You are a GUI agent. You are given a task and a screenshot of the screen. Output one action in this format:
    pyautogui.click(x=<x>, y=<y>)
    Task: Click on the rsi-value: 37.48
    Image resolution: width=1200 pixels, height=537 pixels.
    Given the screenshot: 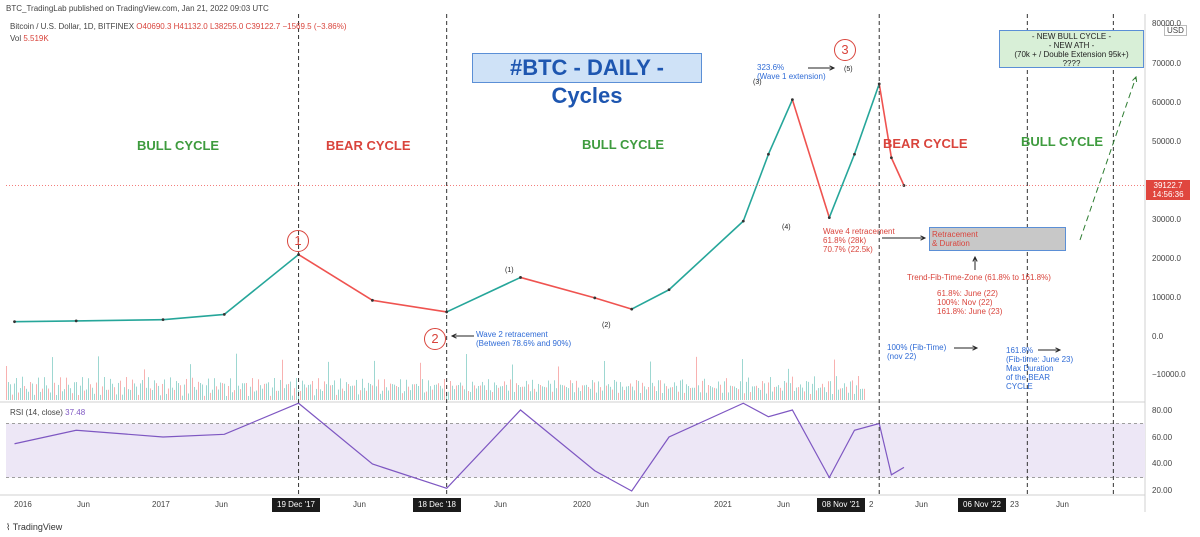 What is the action you would take?
    pyautogui.click(x=75, y=412)
    